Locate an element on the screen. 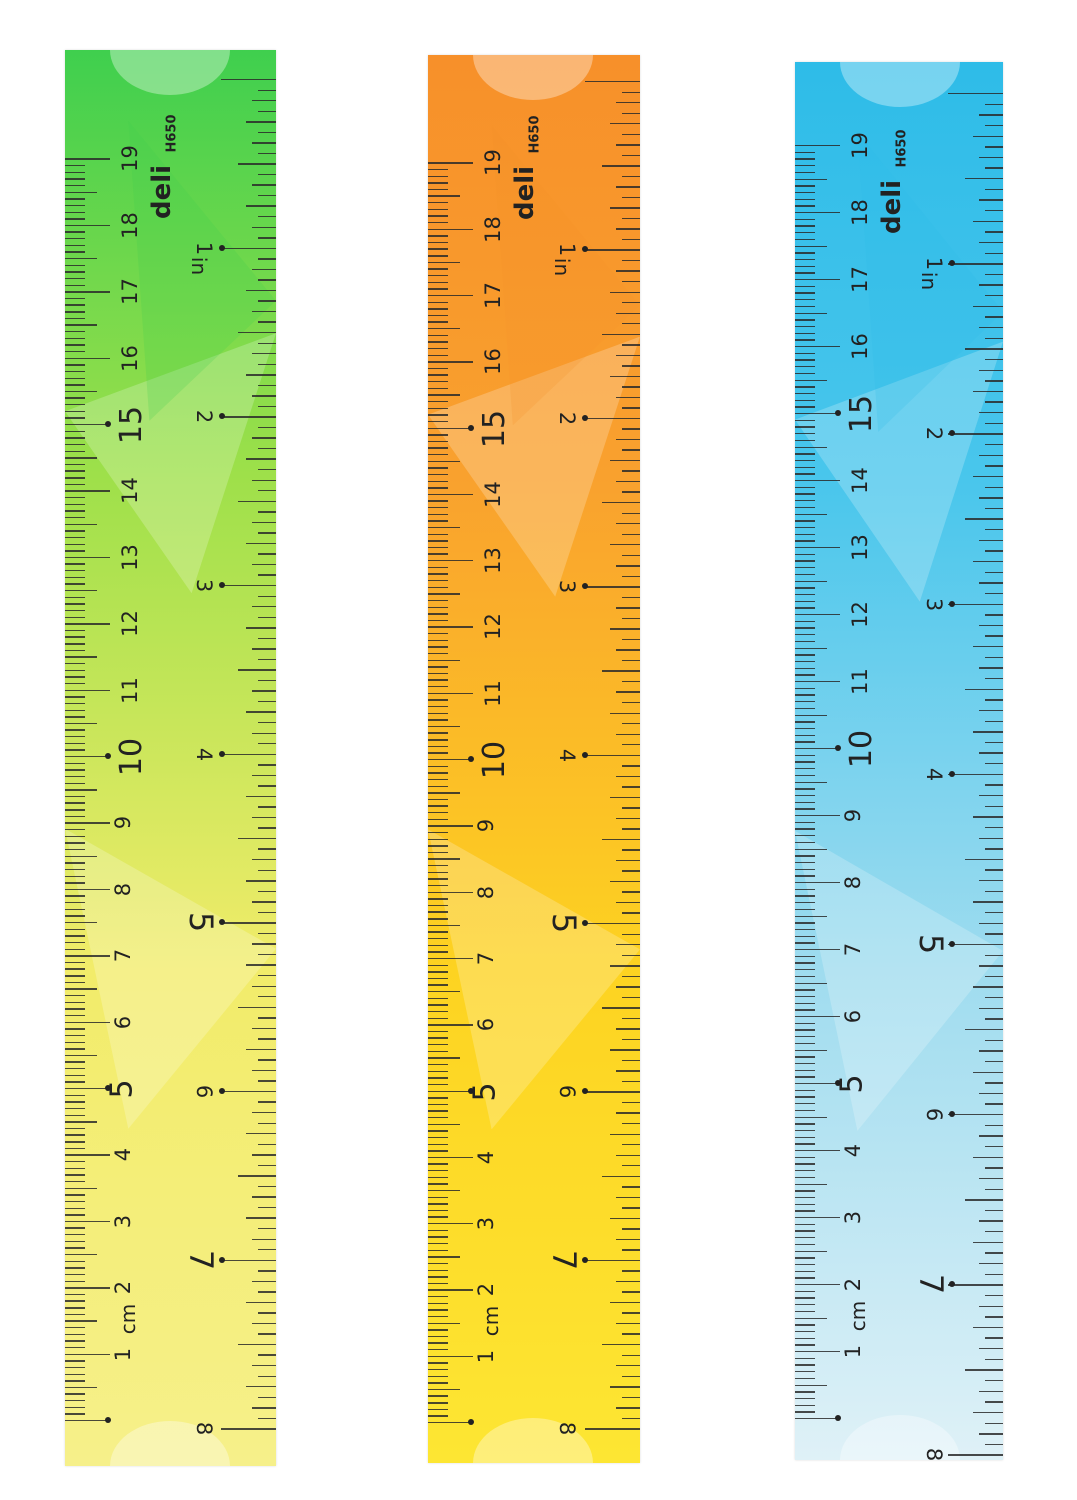 The image size is (1077, 1500). cm-number-label: 7 is located at coordinates (486, 958).